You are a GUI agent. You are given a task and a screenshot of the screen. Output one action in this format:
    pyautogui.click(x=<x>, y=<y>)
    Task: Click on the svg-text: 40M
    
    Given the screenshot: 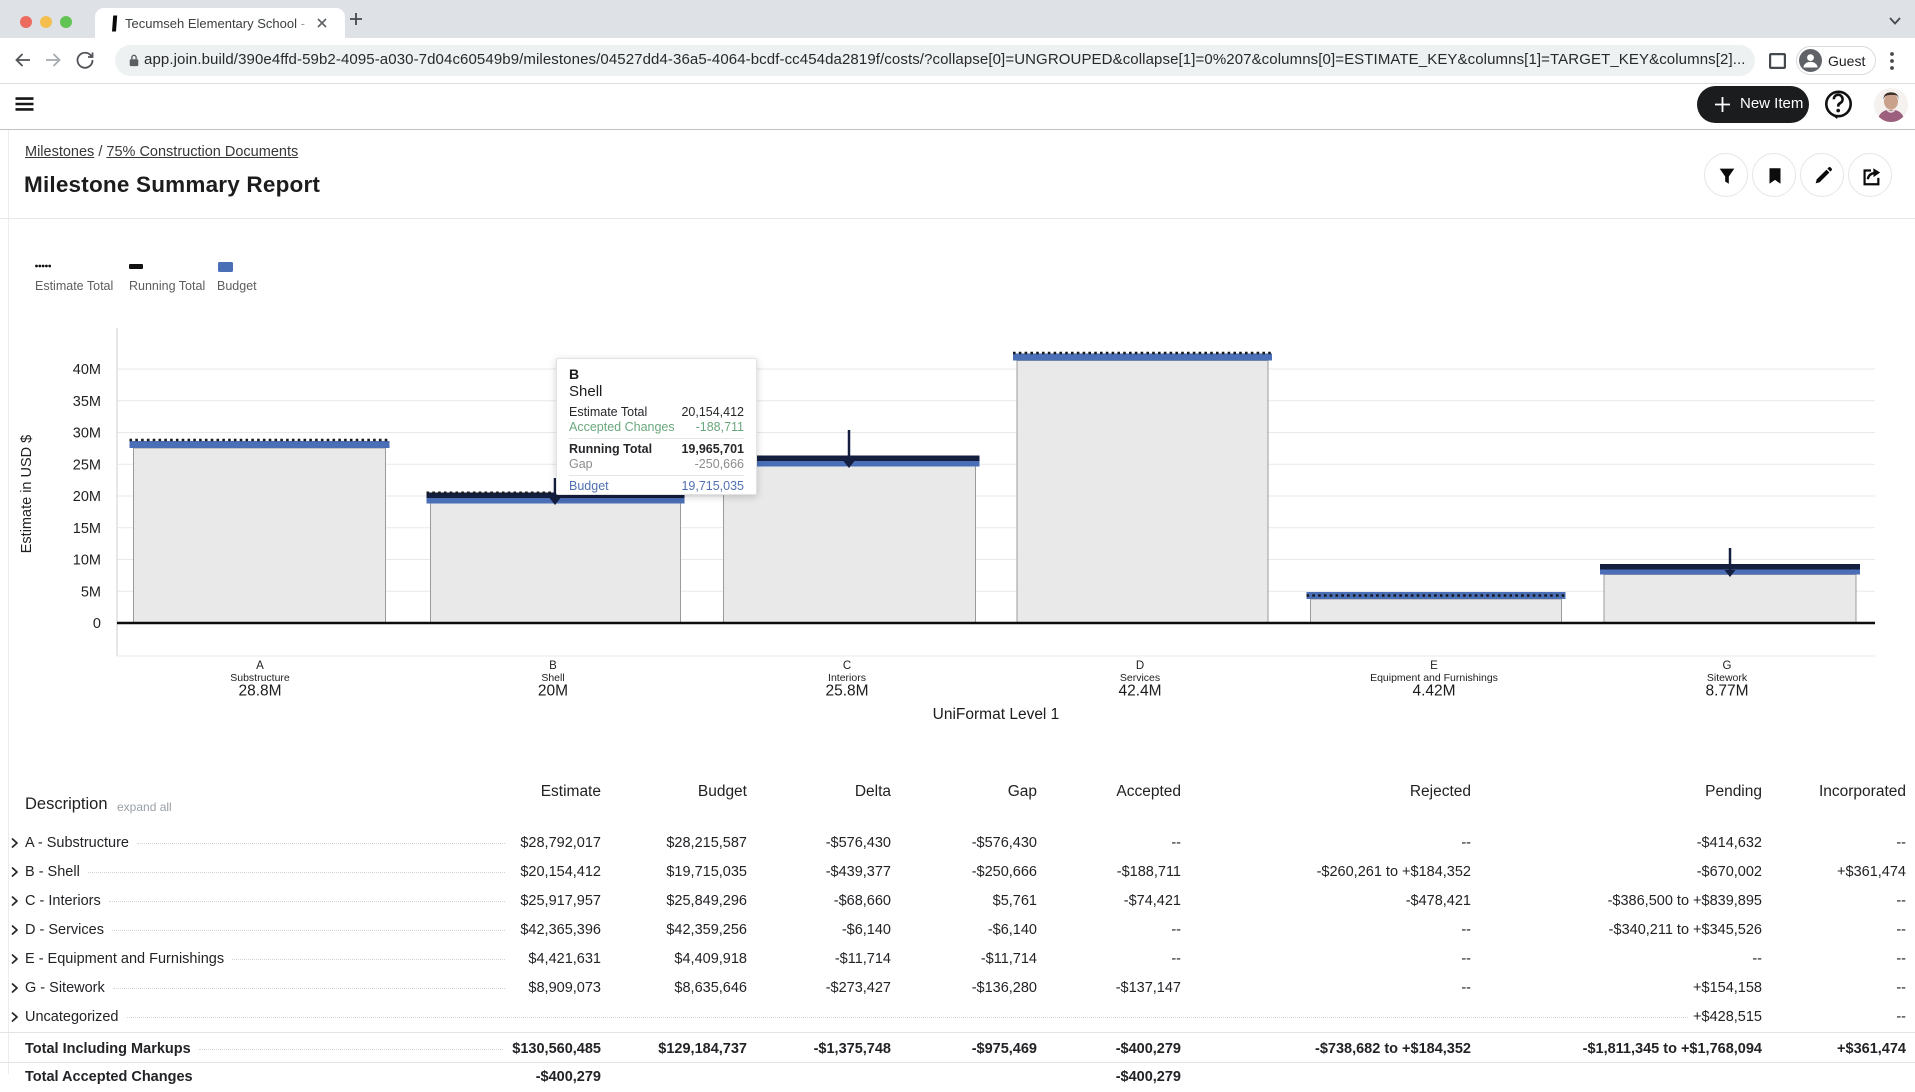 What is the action you would take?
    pyautogui.click(x=87, y=370)
    